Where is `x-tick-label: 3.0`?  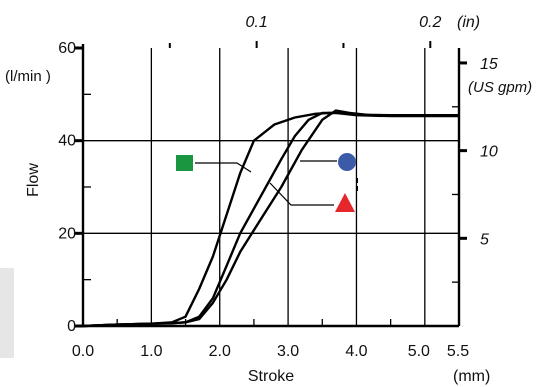 x-tick-label: 3.0 is located at coordinates (288, 351).